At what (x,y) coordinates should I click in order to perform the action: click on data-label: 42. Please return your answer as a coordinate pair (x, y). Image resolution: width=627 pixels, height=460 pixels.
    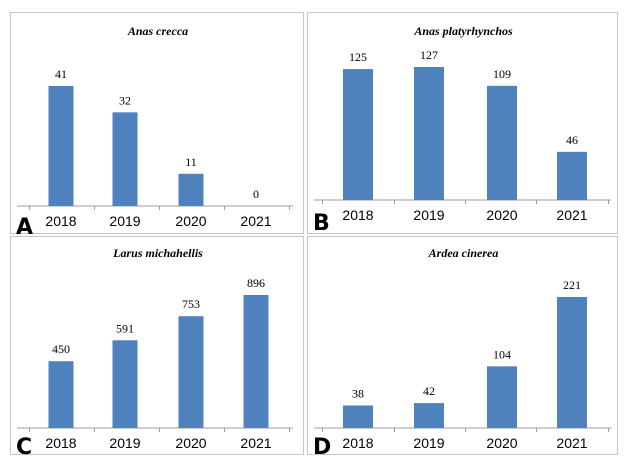
    Looking at the image, I should click on (429, 391).